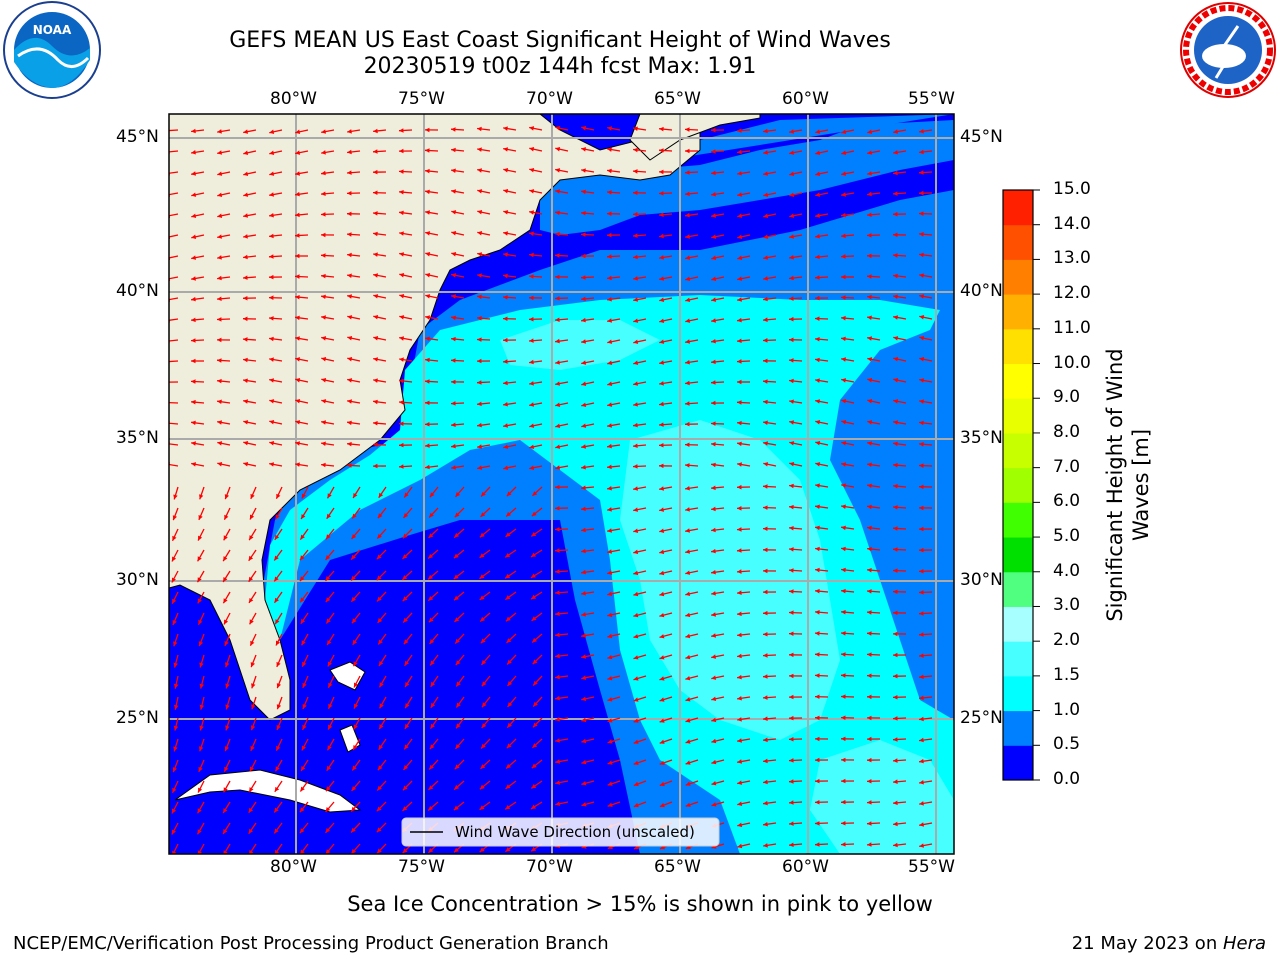 Image resolution: width=1280 pixels, height=960 pixels. Describe the element at coordinates (805, 867) in the screenshot. I see `lon-label-bottom-60w: 60°W` at that location.